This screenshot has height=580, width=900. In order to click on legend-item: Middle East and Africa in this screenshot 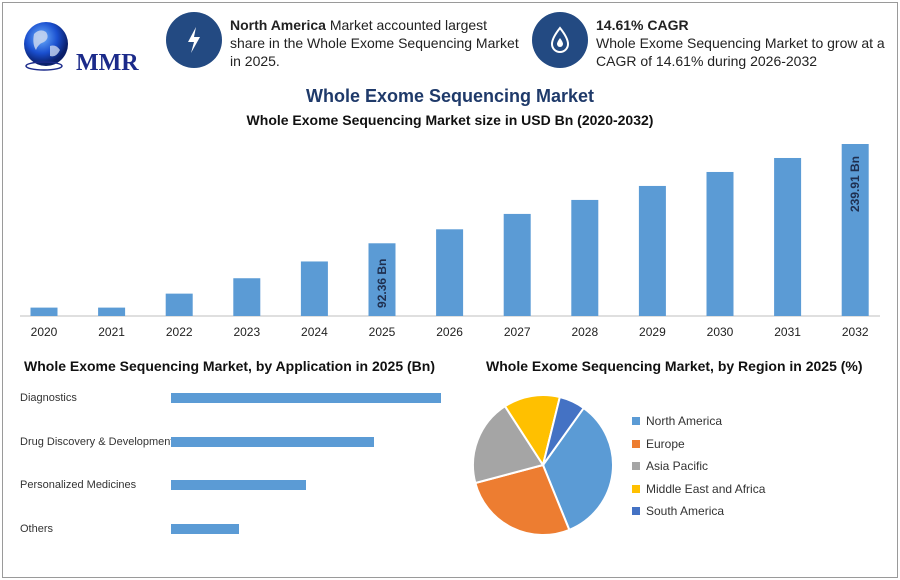, I will do `click(699, 488)`.